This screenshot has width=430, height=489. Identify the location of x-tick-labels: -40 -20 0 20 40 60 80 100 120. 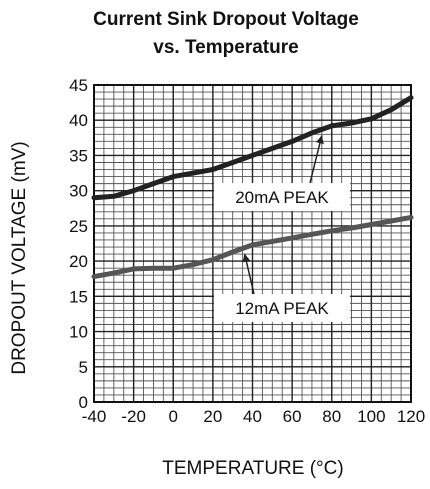
(253, 416).